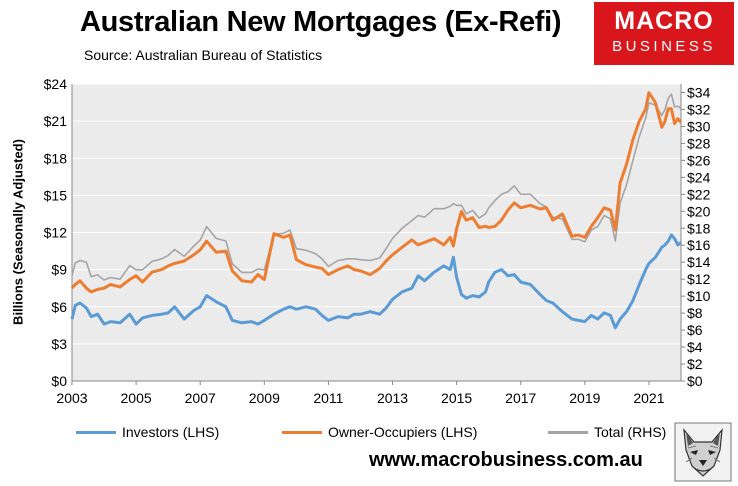 The height and width of the screenshot is (486, 738). I want to click on x-tick-label: 2005, so click(136, 398).